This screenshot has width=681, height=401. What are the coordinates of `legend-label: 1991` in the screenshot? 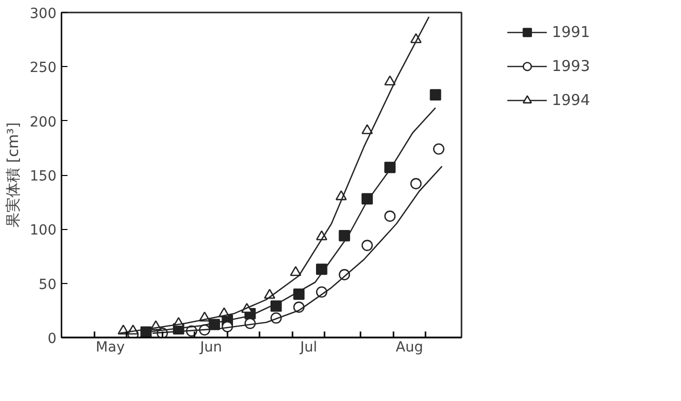 It's located at (571, 32).